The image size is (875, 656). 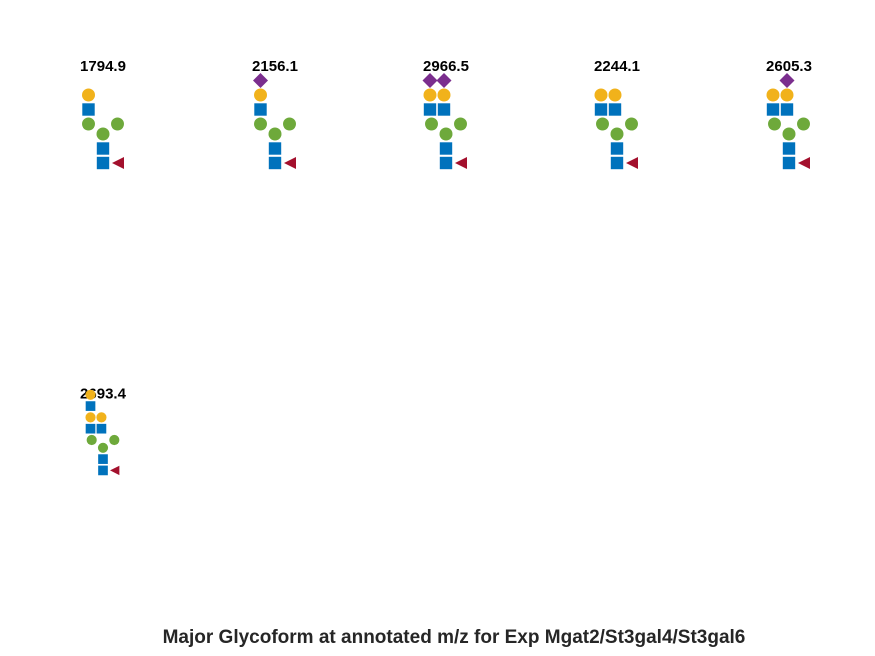 What do you see at coordinates (789, 66) in the screenshot?
I see `mz-label: 2605.3` at bounding box center [789, 66].